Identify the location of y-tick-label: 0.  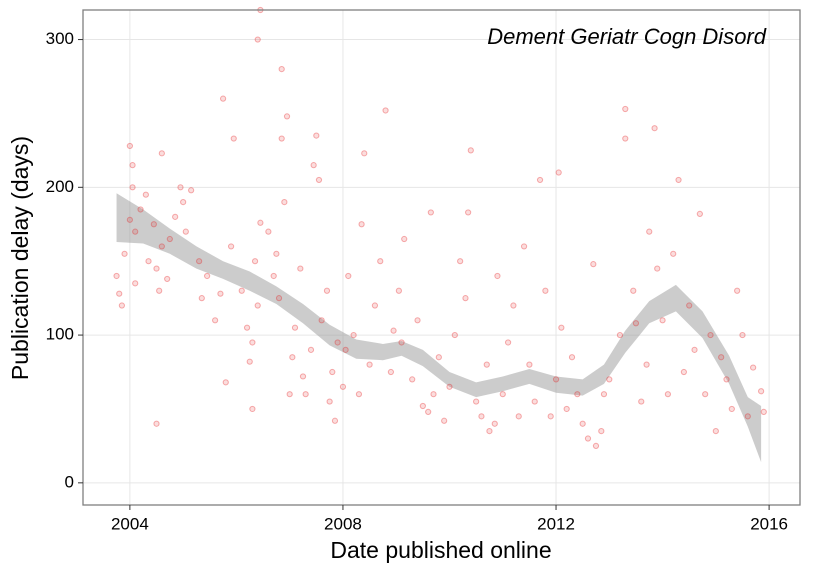
(69, 481).